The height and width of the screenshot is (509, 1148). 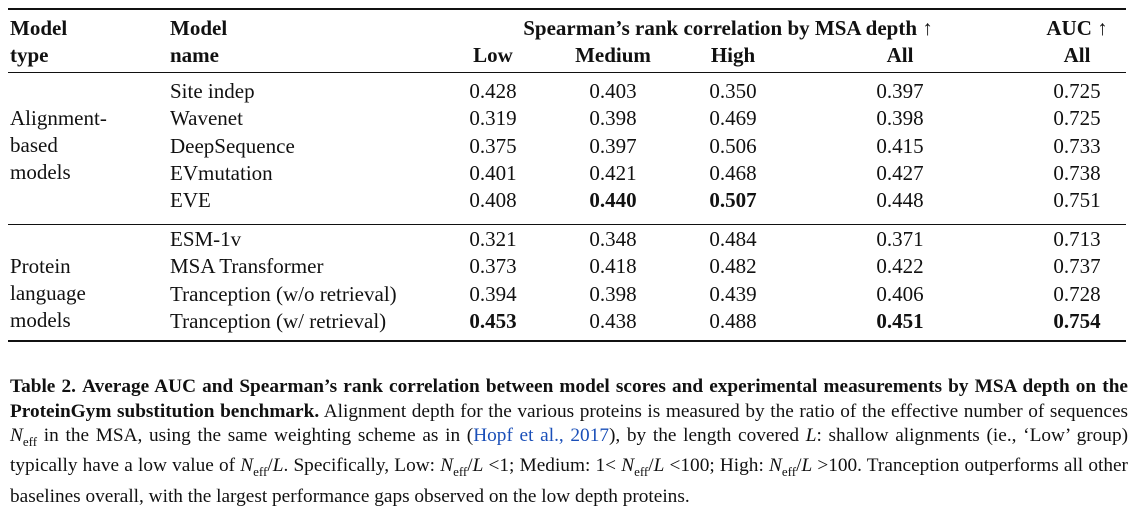 What do you see at coordinates (48, 293) in the screenshot?
I see `model-type: language` at bounding box center [48, 293].